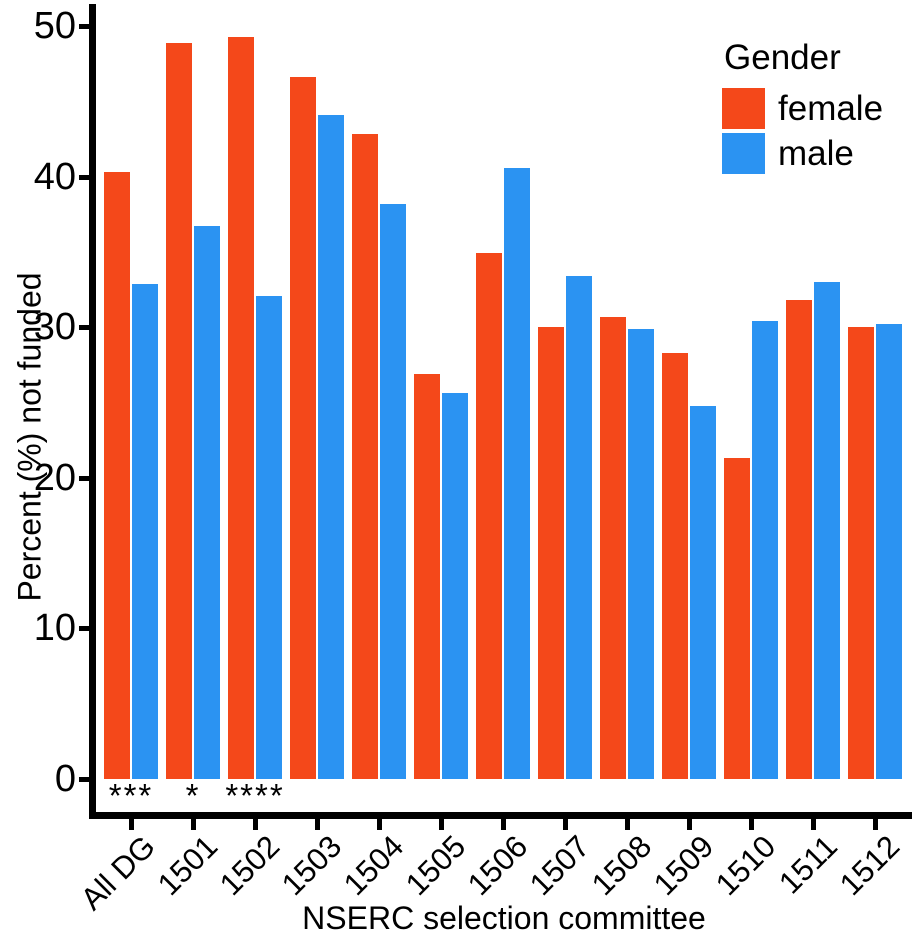  I want to click on x-tick-label: 1507, so click(559, 865).